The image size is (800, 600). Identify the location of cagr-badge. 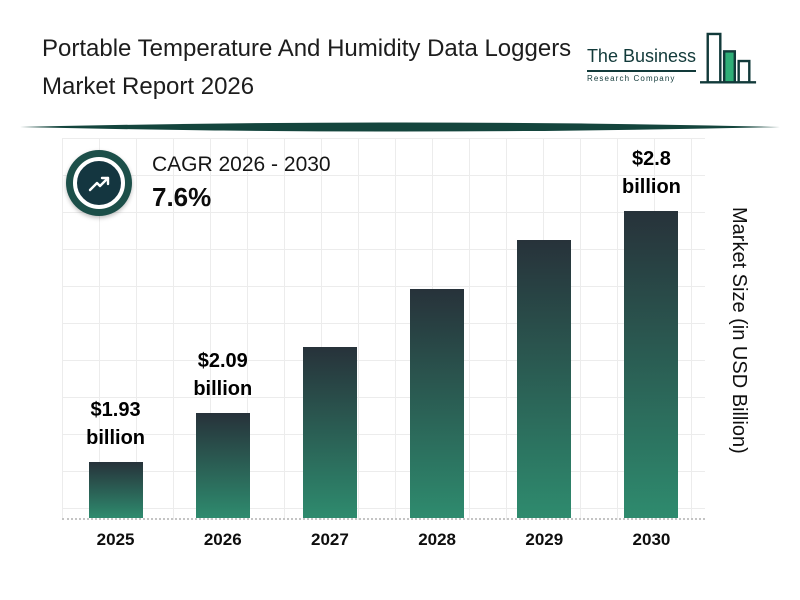
(99, 183).